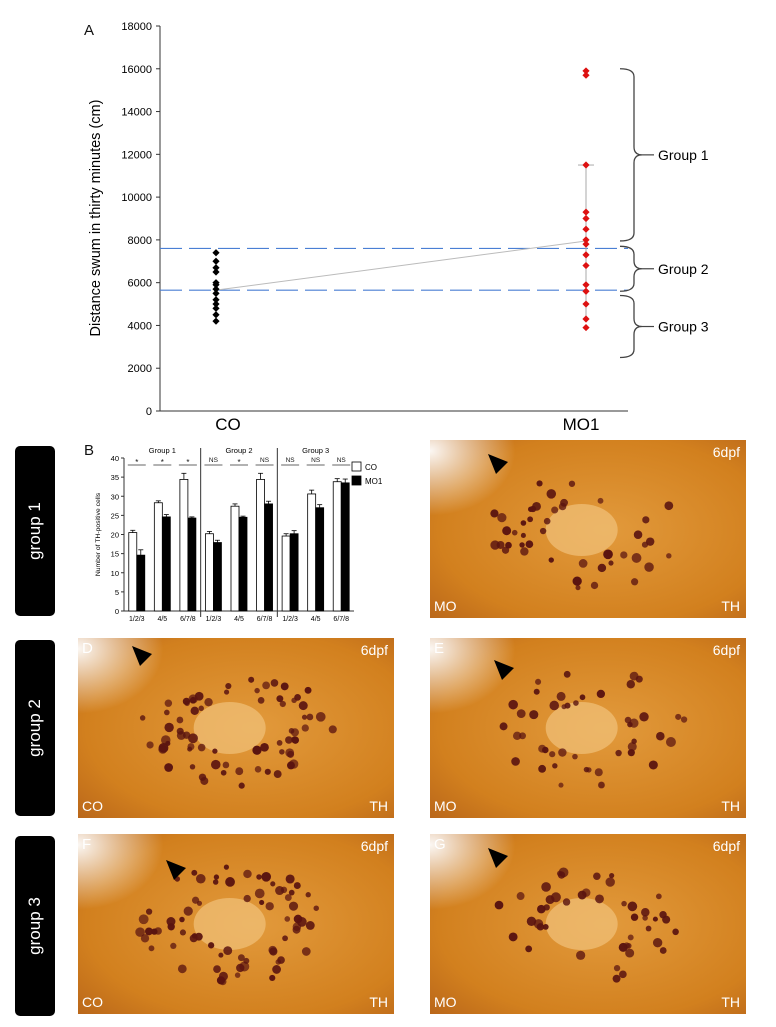 Image resolution: width=776 pixels, height=1027 pixels. I want to click on y-tick-label: 8000, so click(140, 241).